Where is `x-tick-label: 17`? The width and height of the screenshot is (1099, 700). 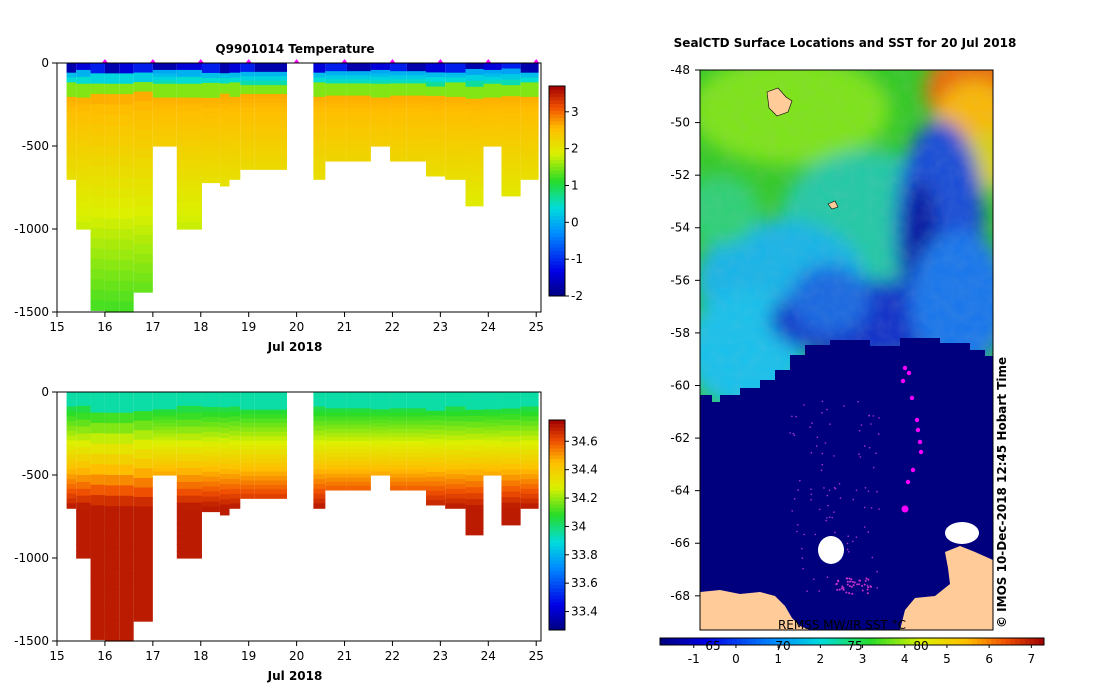
x-tick-label: 17 is located at coordinates (152, 656).